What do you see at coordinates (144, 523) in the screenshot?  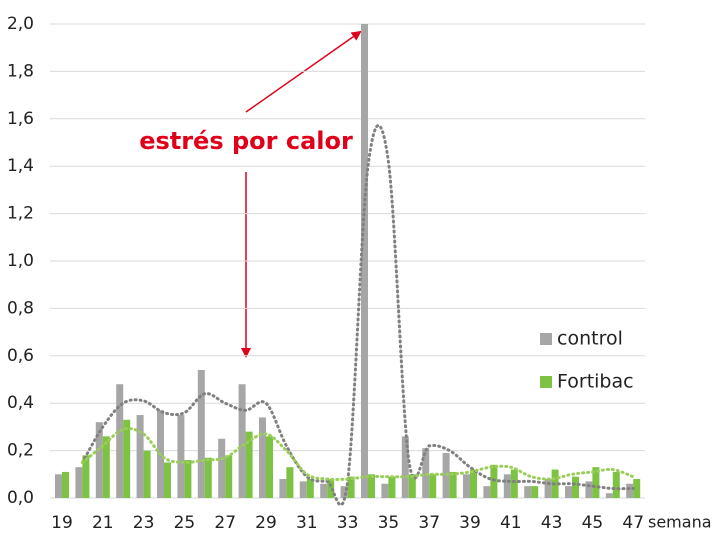 I see `x-tick-label: 23` at bounding box center [144, 523].